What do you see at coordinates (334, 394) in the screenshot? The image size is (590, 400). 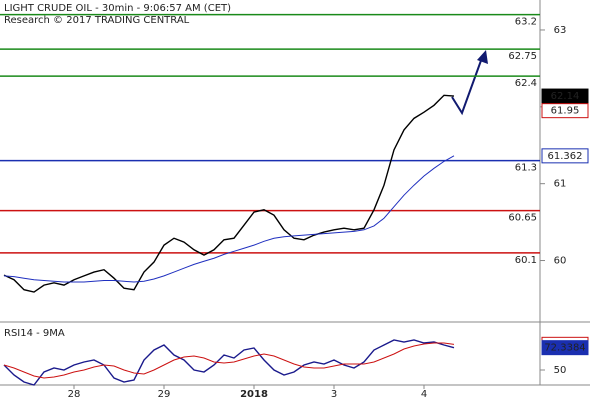 I see `x-tick-label: 3` at bounding box center [334, 394].